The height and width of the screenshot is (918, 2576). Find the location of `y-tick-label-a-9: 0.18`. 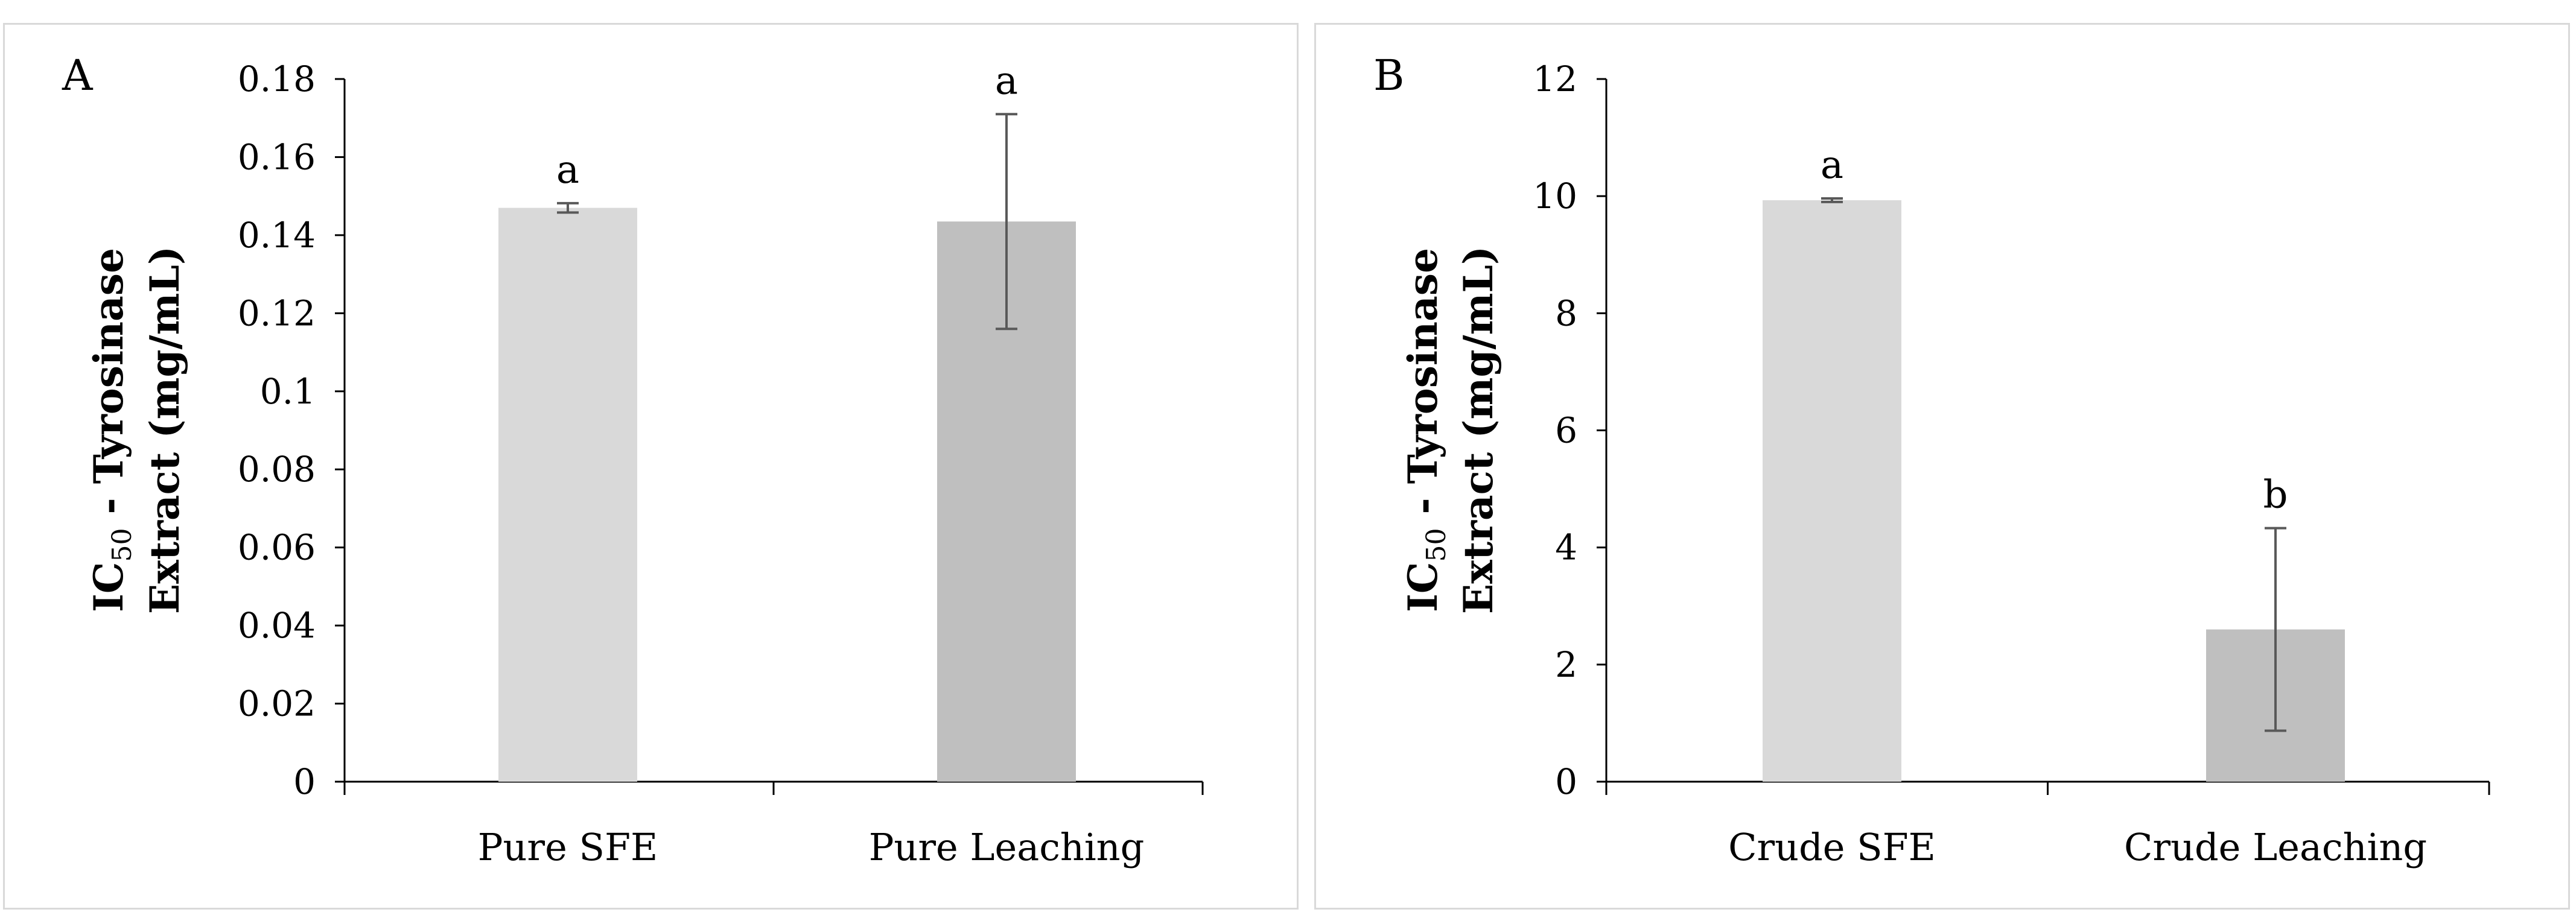

y-tick-label-a-9: 0.18 is located at coordinates (277, 79).